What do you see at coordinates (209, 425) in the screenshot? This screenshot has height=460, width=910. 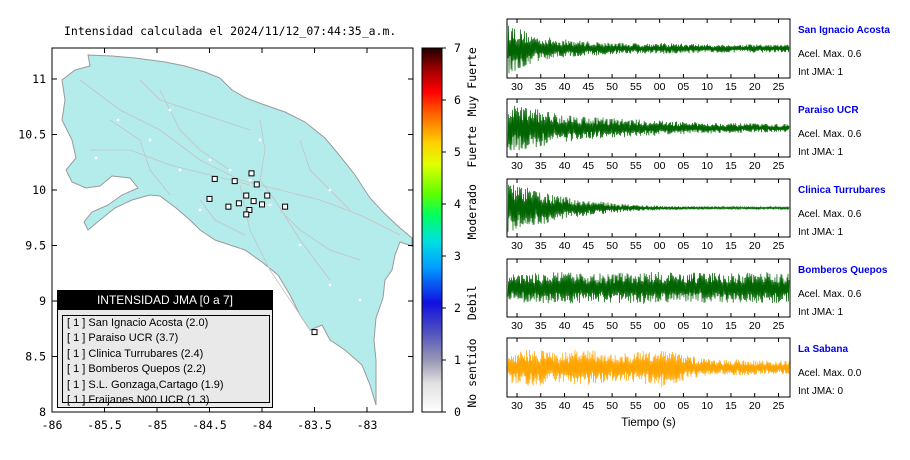 I see `map-x-tick-label: -84.5` at bounding box center [209, 425].